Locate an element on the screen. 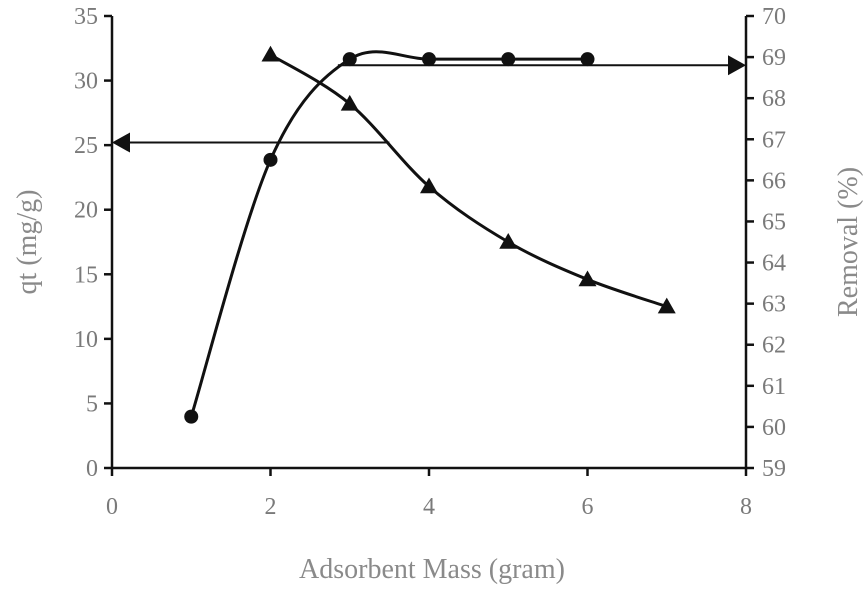  y-right-tick-label: 63 is located at coordinates (774, 305).